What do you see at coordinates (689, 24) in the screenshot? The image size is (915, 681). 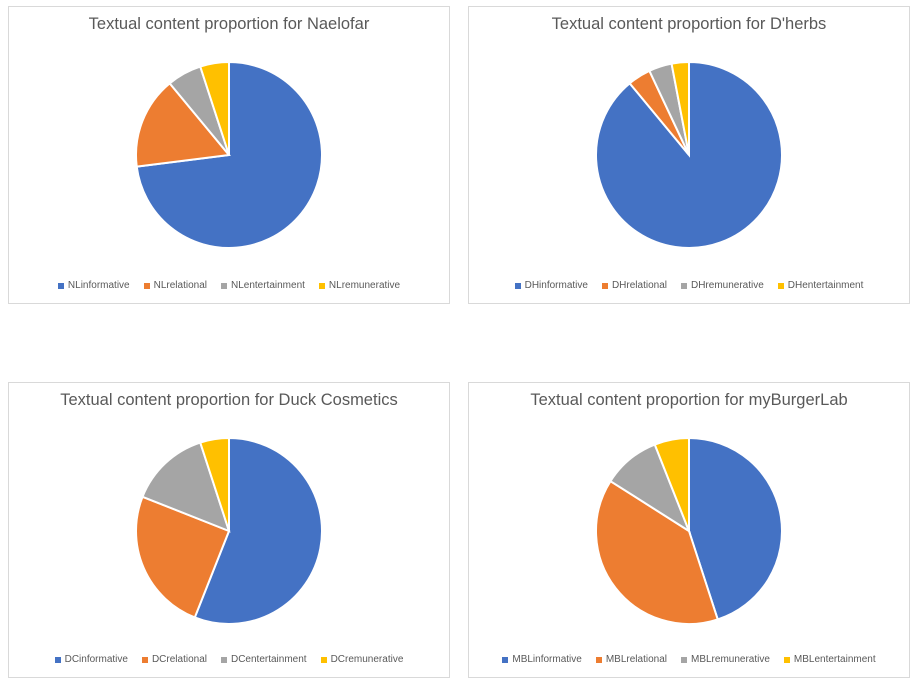 I see `chart-title: Textual content proportion for D'herbs` at bounding box center [689, 24].